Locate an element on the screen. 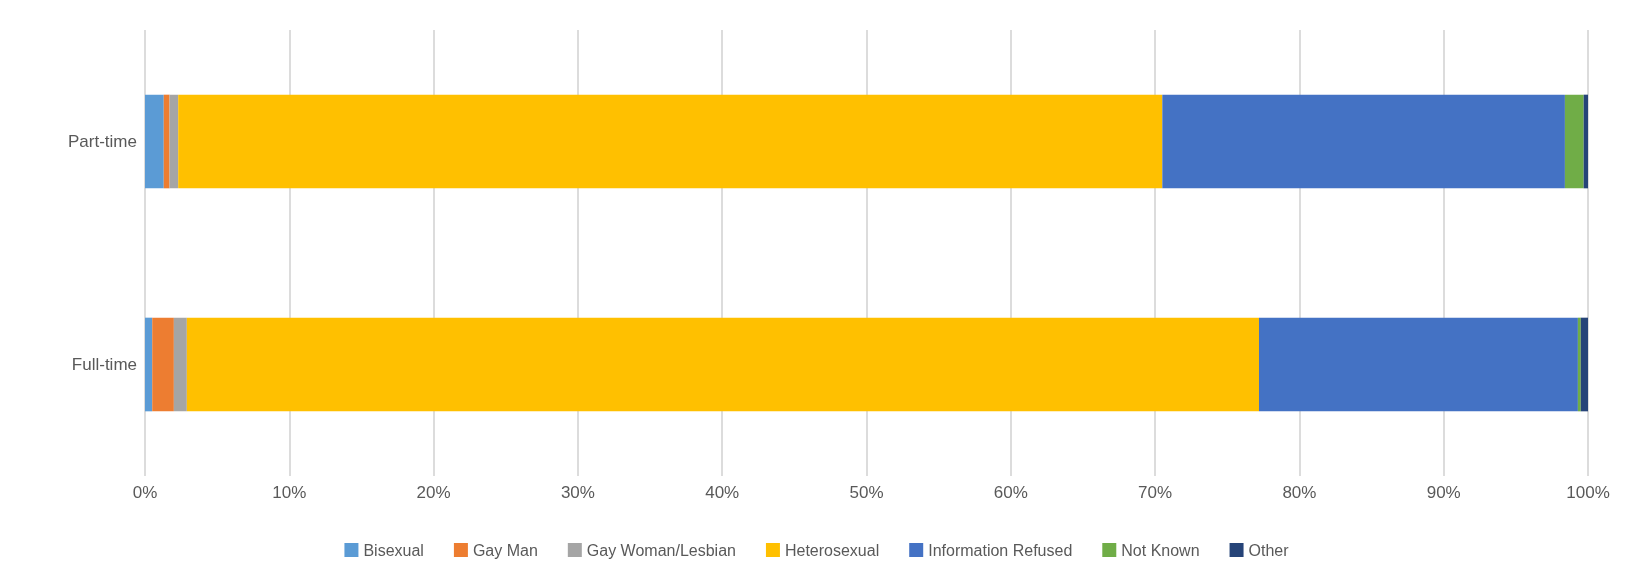 The height and width of the screenshot is (571, 1633). x-tick-label: 0% is located at coordinates (145, 492).